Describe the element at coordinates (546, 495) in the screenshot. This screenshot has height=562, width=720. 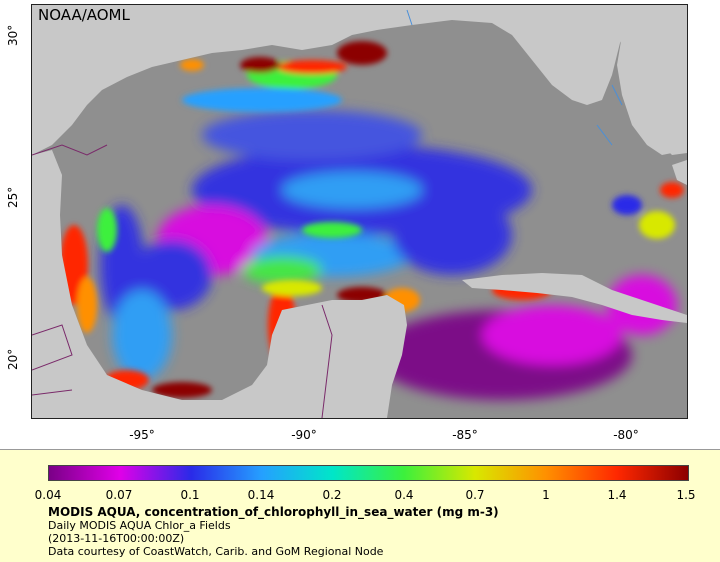
I see `colorbar-tick-label: 1` at that location.